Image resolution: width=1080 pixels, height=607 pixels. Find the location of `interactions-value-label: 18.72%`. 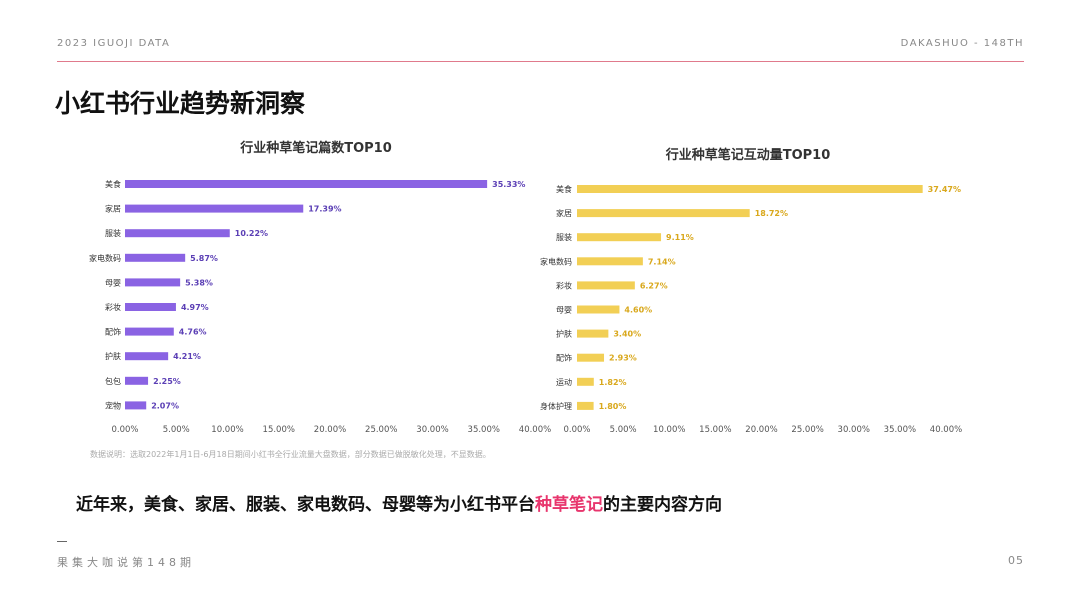

interactions-value-label: 18.72% is located at coordinates (771, 213).